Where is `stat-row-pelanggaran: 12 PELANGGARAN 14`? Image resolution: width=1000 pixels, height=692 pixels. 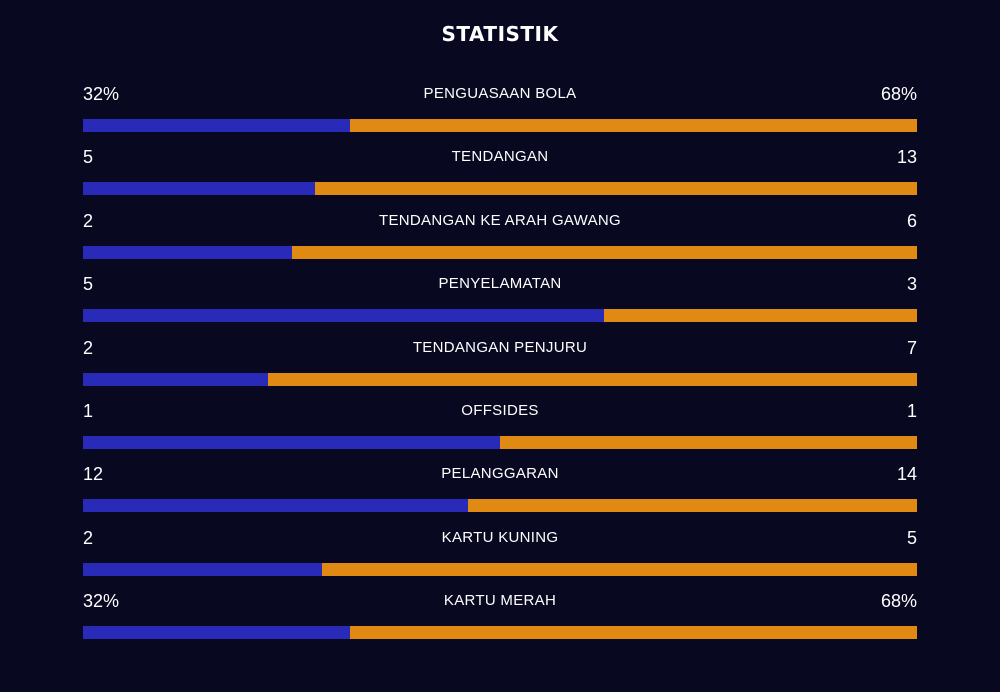
stat-row-pelanggaran: 12 PELANGGARAN 14 is located at coordinates (500, 492).